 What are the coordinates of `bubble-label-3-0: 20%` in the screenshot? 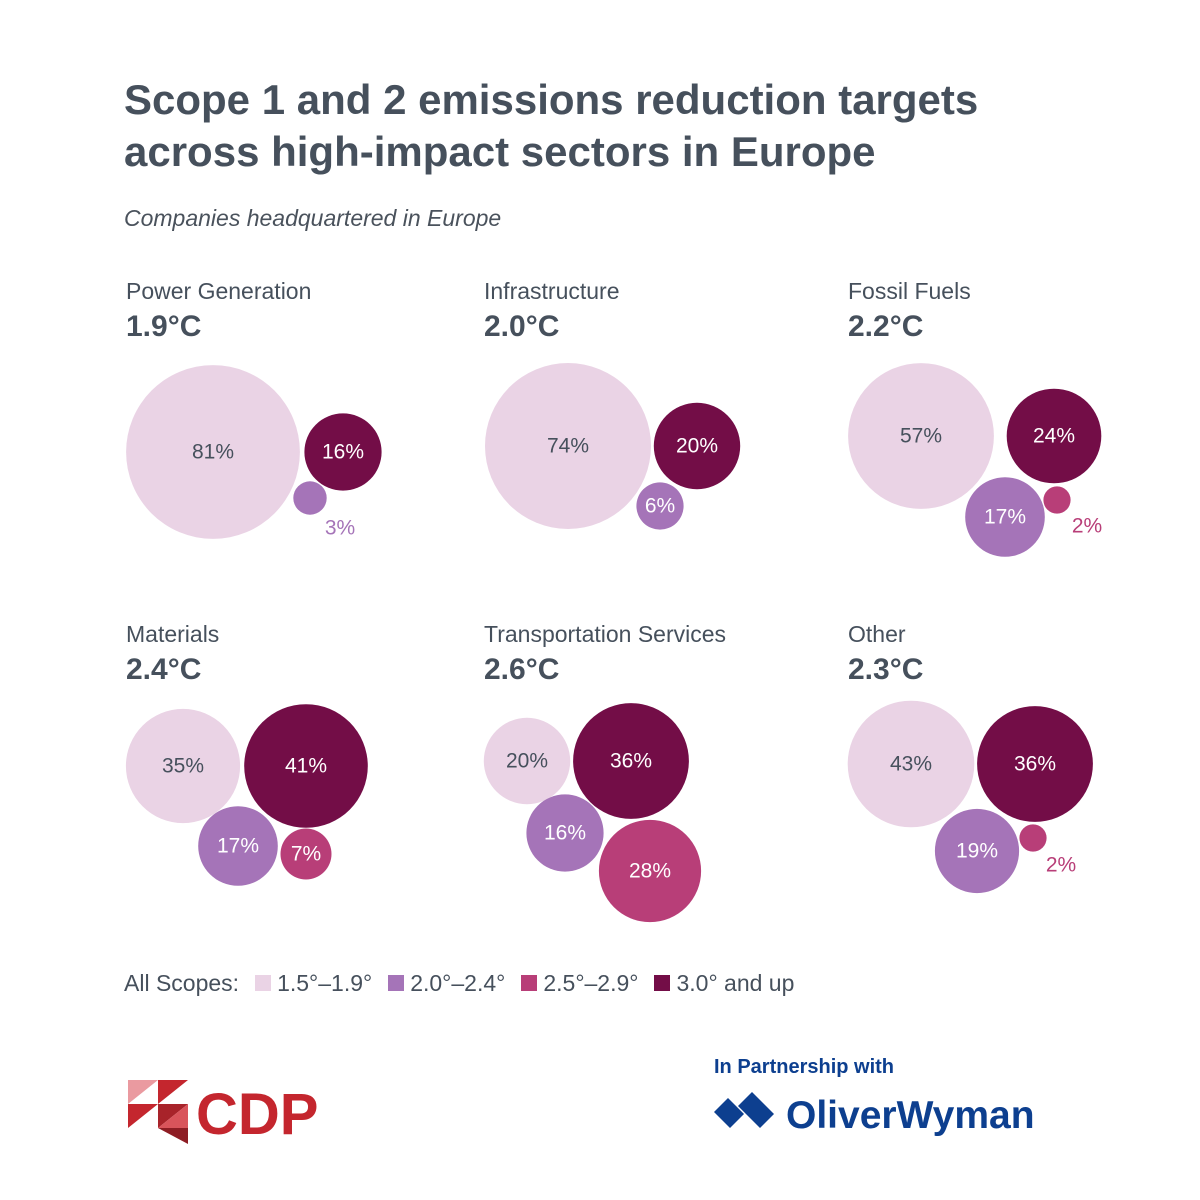 It's located at (697, 446).